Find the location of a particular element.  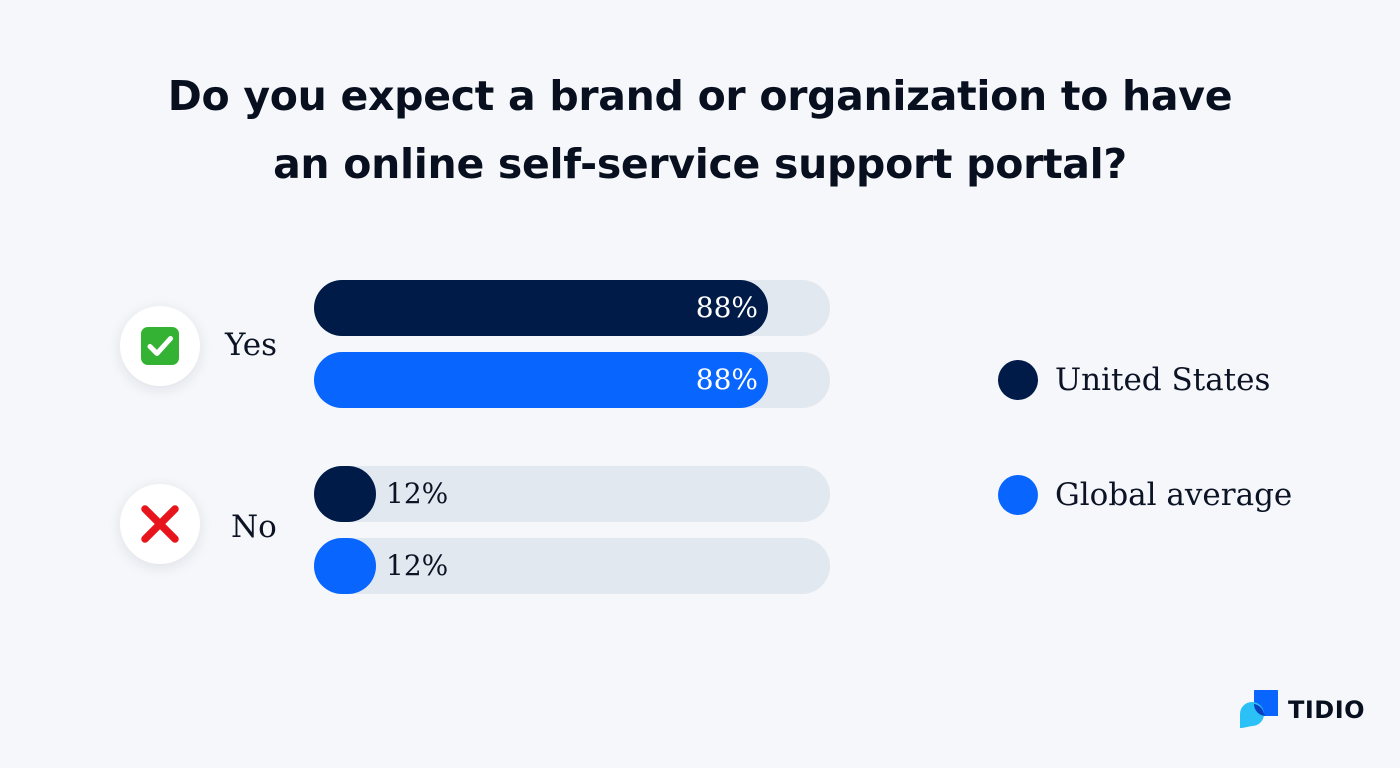

yes-icon-badge is located at coordinates (160, 346).